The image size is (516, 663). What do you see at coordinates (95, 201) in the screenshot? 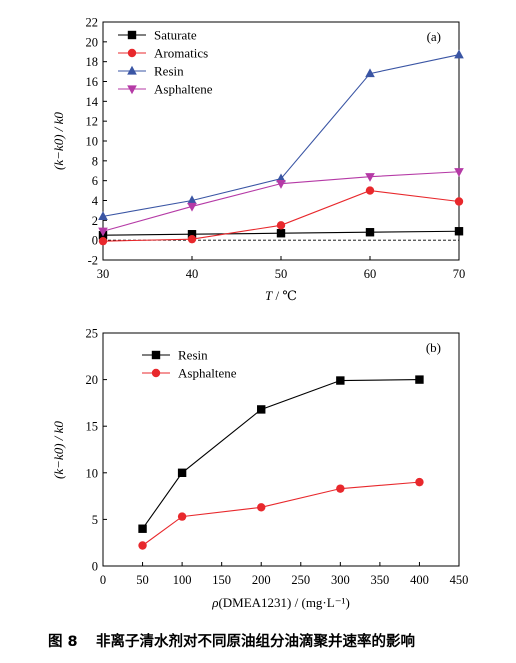
I see `y-tick-label: 4` at bounding box center [95, 201].